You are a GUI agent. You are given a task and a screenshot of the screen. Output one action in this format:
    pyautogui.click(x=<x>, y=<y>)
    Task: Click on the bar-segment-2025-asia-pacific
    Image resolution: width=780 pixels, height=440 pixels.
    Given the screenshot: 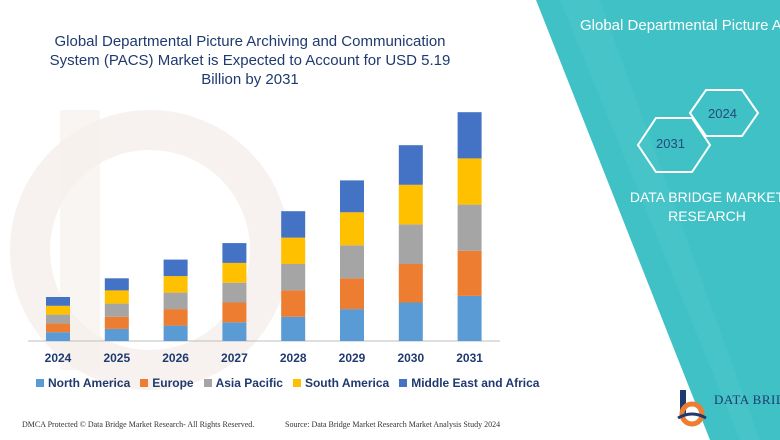 What is the action you would take?
    pyautogui.click(x=116, y=310)
    